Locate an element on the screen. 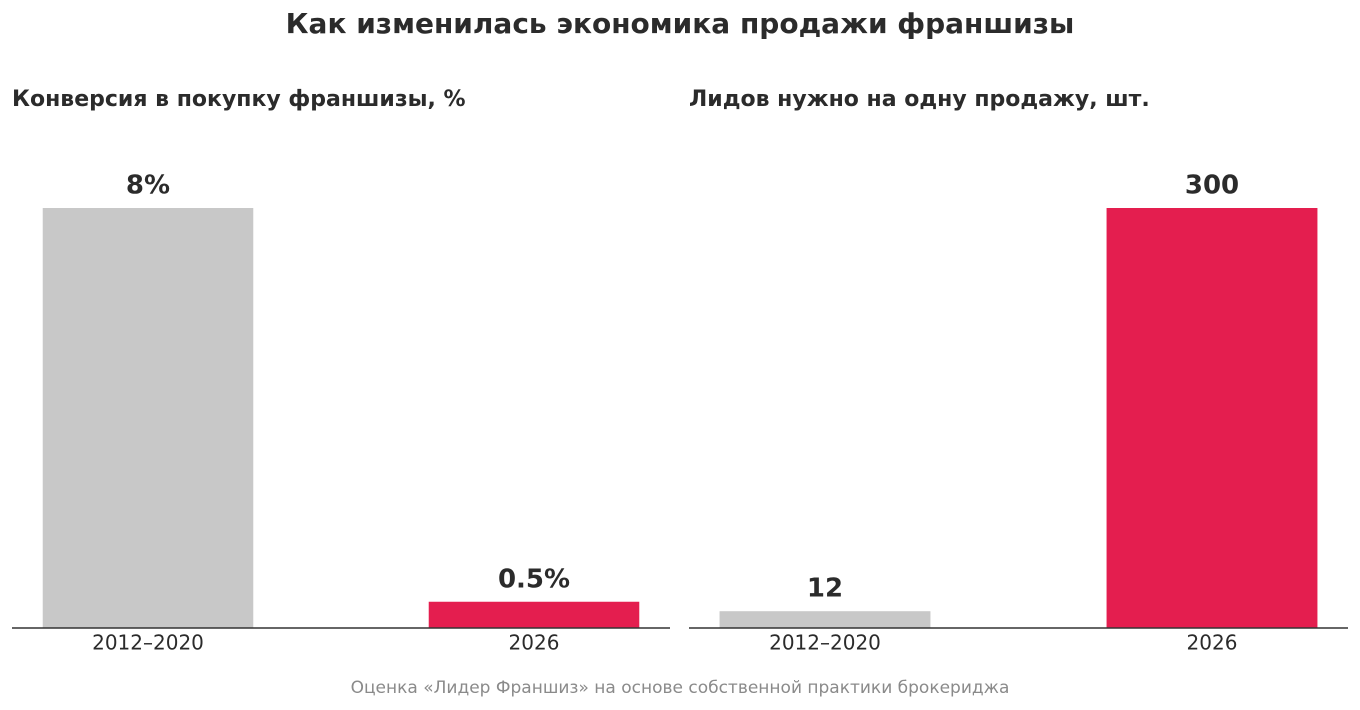 The height and width of the screenshot is (710, 1360). value-label: 12 is located at coordinates (825, 589).